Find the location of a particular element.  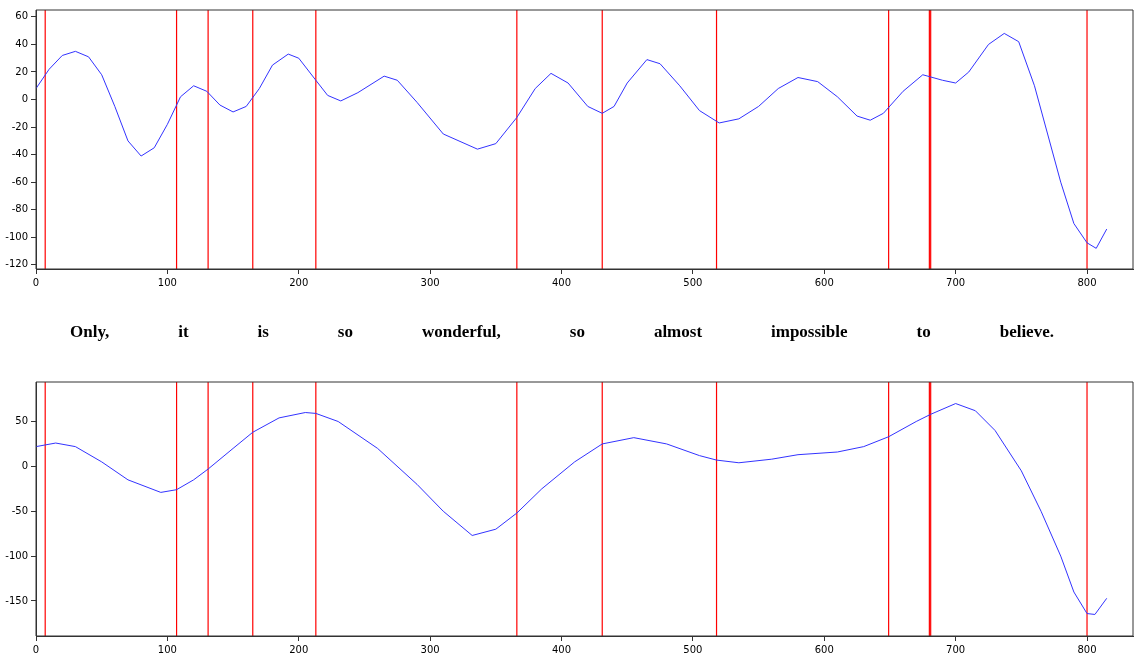

y-tick-label: 20 is located at coordinates (21, 71).